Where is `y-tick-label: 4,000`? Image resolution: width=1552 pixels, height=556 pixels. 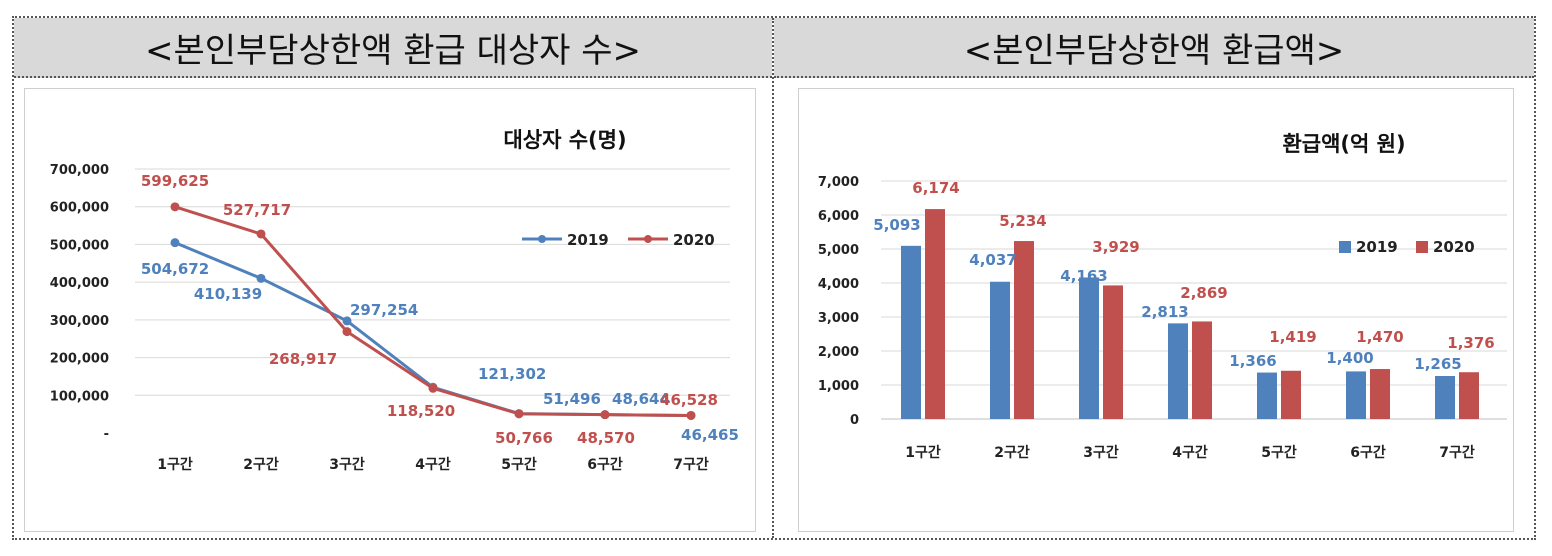 y-tick-label: 4,000 is located at coordinates (838, 284).